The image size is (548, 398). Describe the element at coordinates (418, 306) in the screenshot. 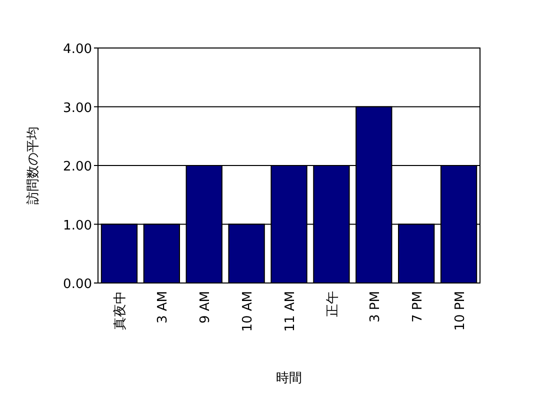

I see `x-tick-label: 7 PM` at that location.